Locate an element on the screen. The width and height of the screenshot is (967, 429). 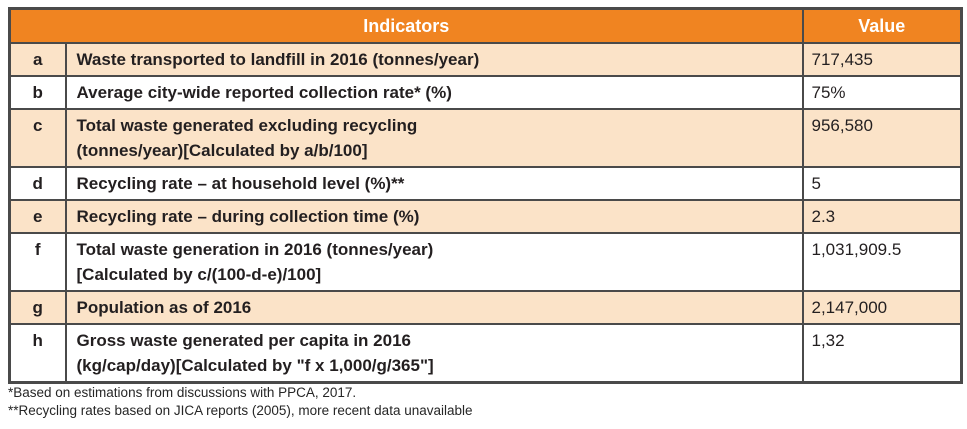
header-row: Indicators Value is located at coordinates (485, 25).